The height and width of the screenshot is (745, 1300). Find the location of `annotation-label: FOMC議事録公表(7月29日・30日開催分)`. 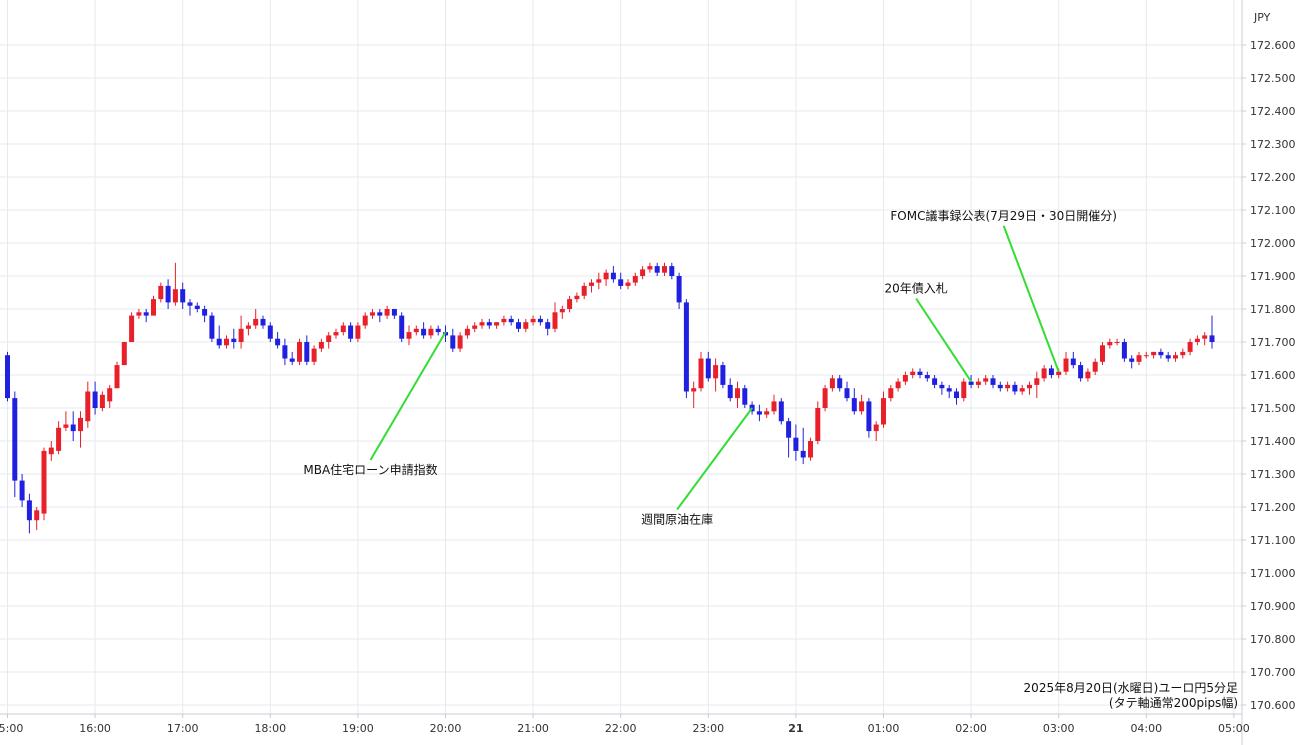

annotation-label: FOMC議事録公表(7月29日・30日開催分) is located at coordinates (1003, 215).